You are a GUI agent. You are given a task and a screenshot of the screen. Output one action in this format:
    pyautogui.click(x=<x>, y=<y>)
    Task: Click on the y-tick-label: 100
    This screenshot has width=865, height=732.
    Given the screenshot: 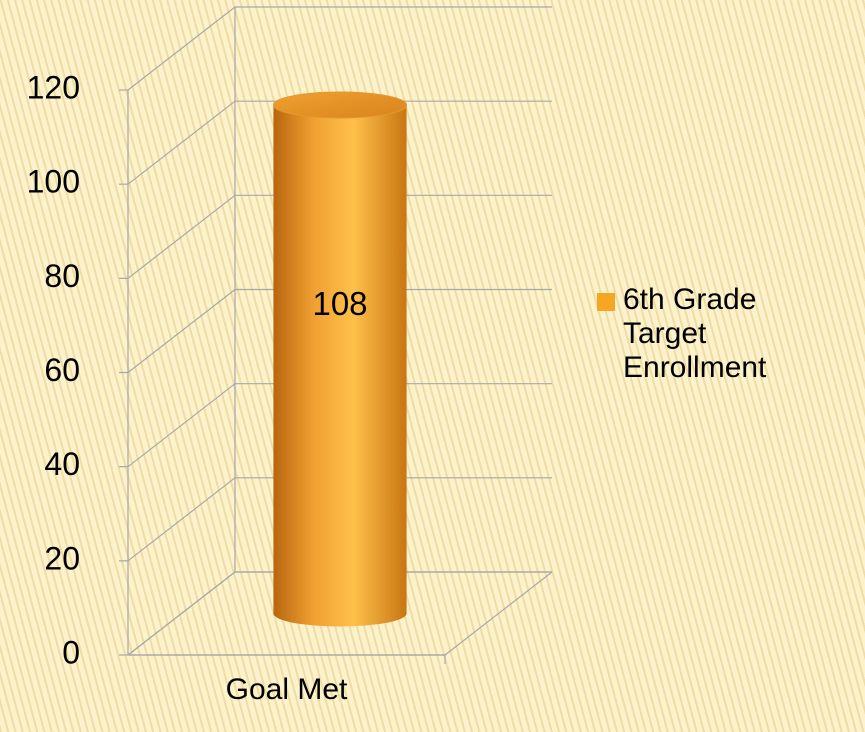 What is the action you would take?
    pyautogui.click(x=53, y=182)
    